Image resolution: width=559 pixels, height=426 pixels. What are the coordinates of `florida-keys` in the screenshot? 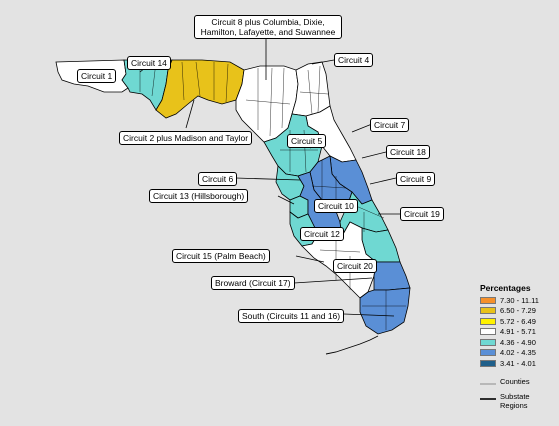 It's located at (352, 345).